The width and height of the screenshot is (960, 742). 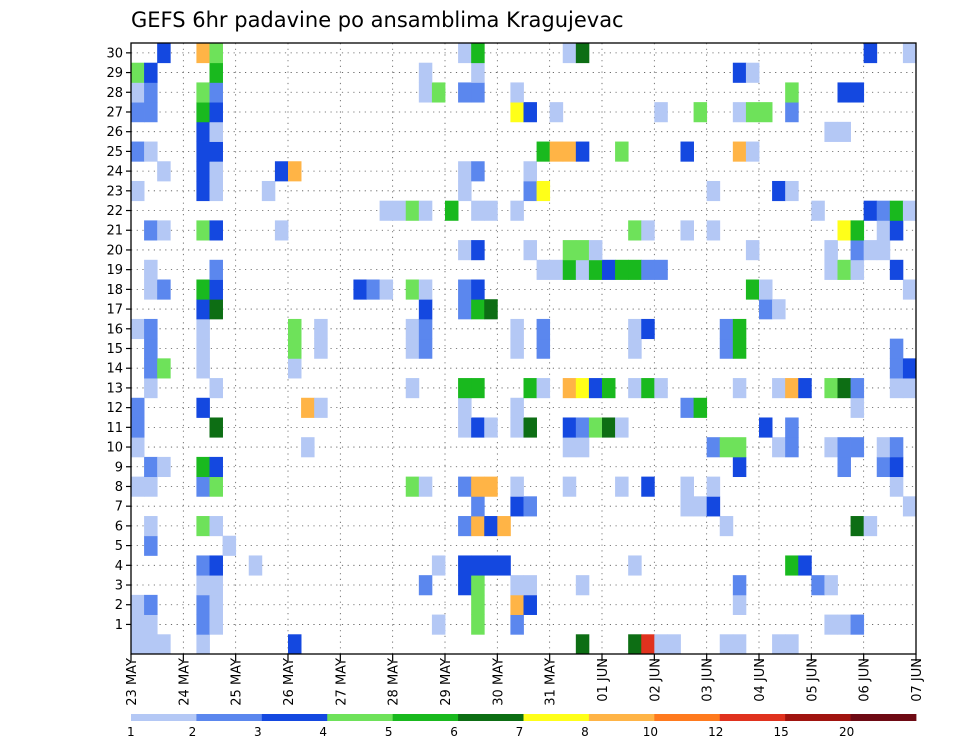 What do you see at coordinates (522, 726) in the screenshot?
I see `colorbar-legend: 1 2 3 4 5 6 7 8 10 12 15 20` at bounding box center [522, 726].